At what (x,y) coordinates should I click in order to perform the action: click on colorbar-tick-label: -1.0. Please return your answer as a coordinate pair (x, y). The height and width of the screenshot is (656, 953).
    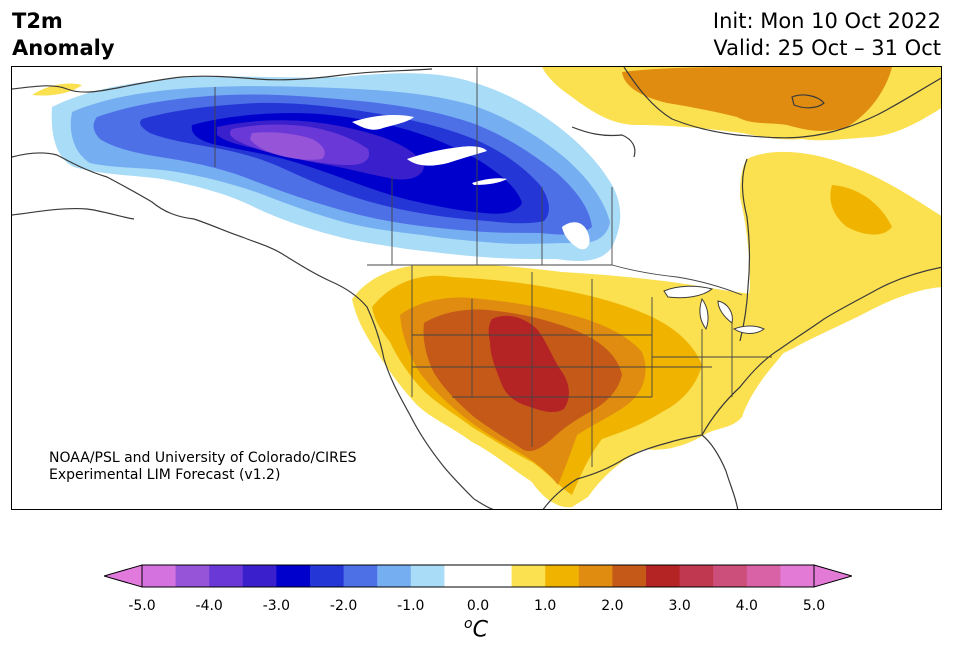
    Looking at the image, I should click on (411, 606).